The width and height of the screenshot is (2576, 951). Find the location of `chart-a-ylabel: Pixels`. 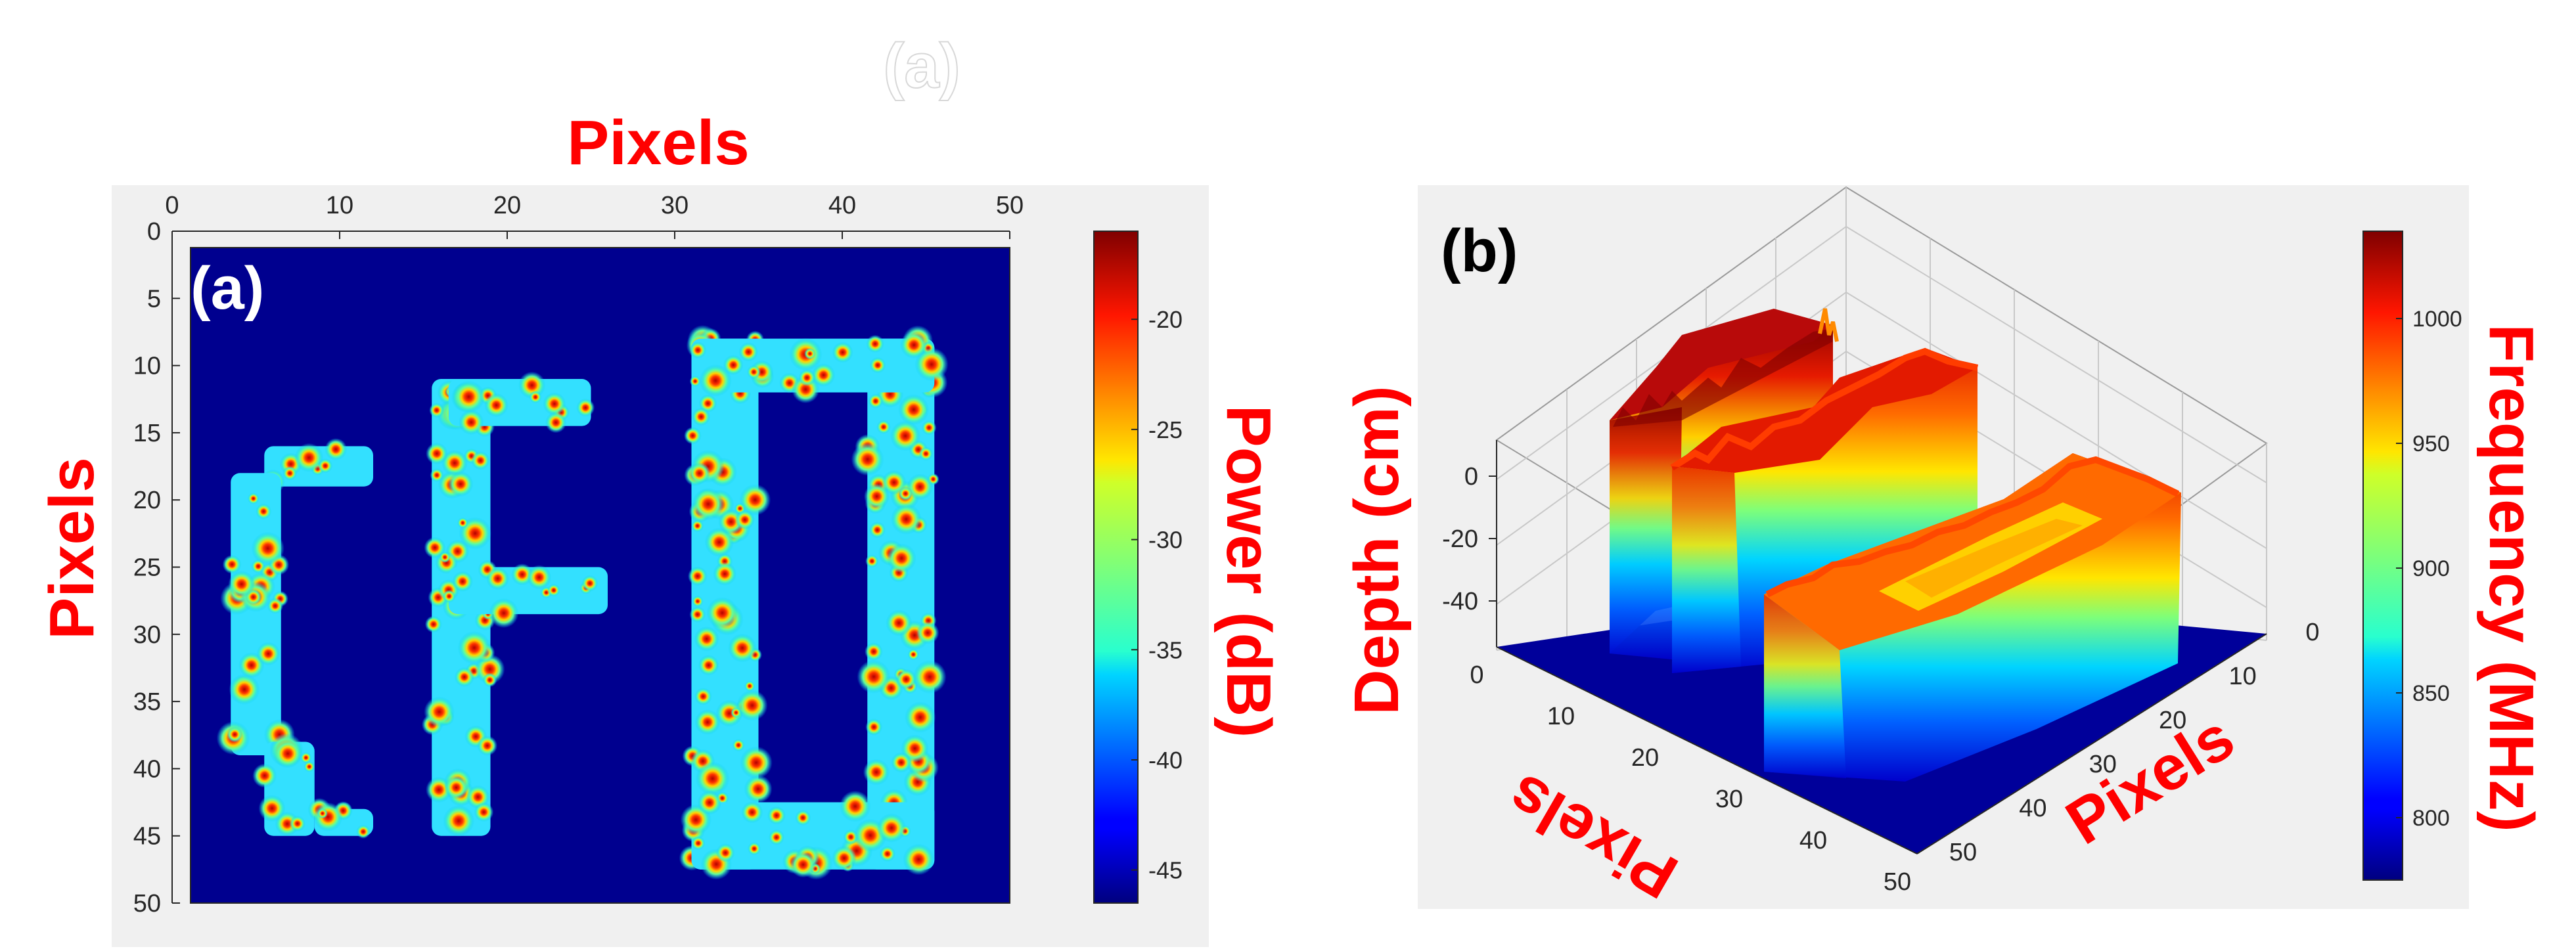

chart-a-ylabel: Pixels is located at coordinates (72, 548).